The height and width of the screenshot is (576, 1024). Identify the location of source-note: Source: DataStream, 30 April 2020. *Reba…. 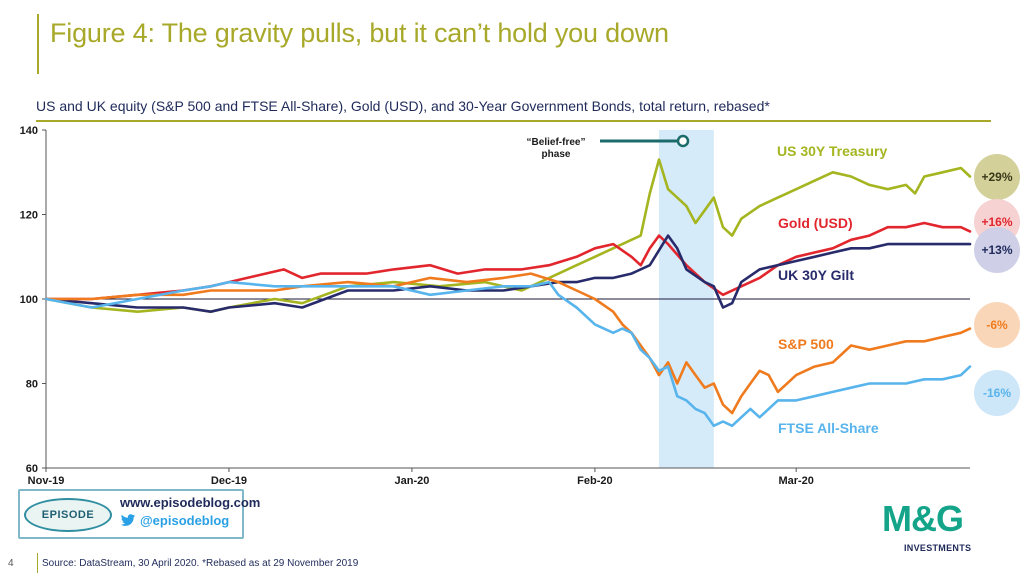
(200, 563).